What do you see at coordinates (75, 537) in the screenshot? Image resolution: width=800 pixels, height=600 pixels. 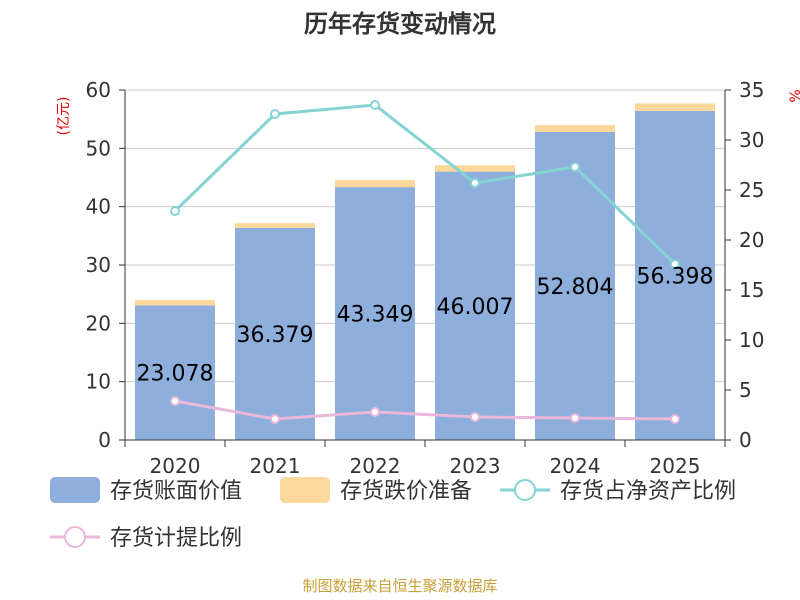 I see `legend-provision-ratio-swatch-marker` at bounding box center [75, 537].